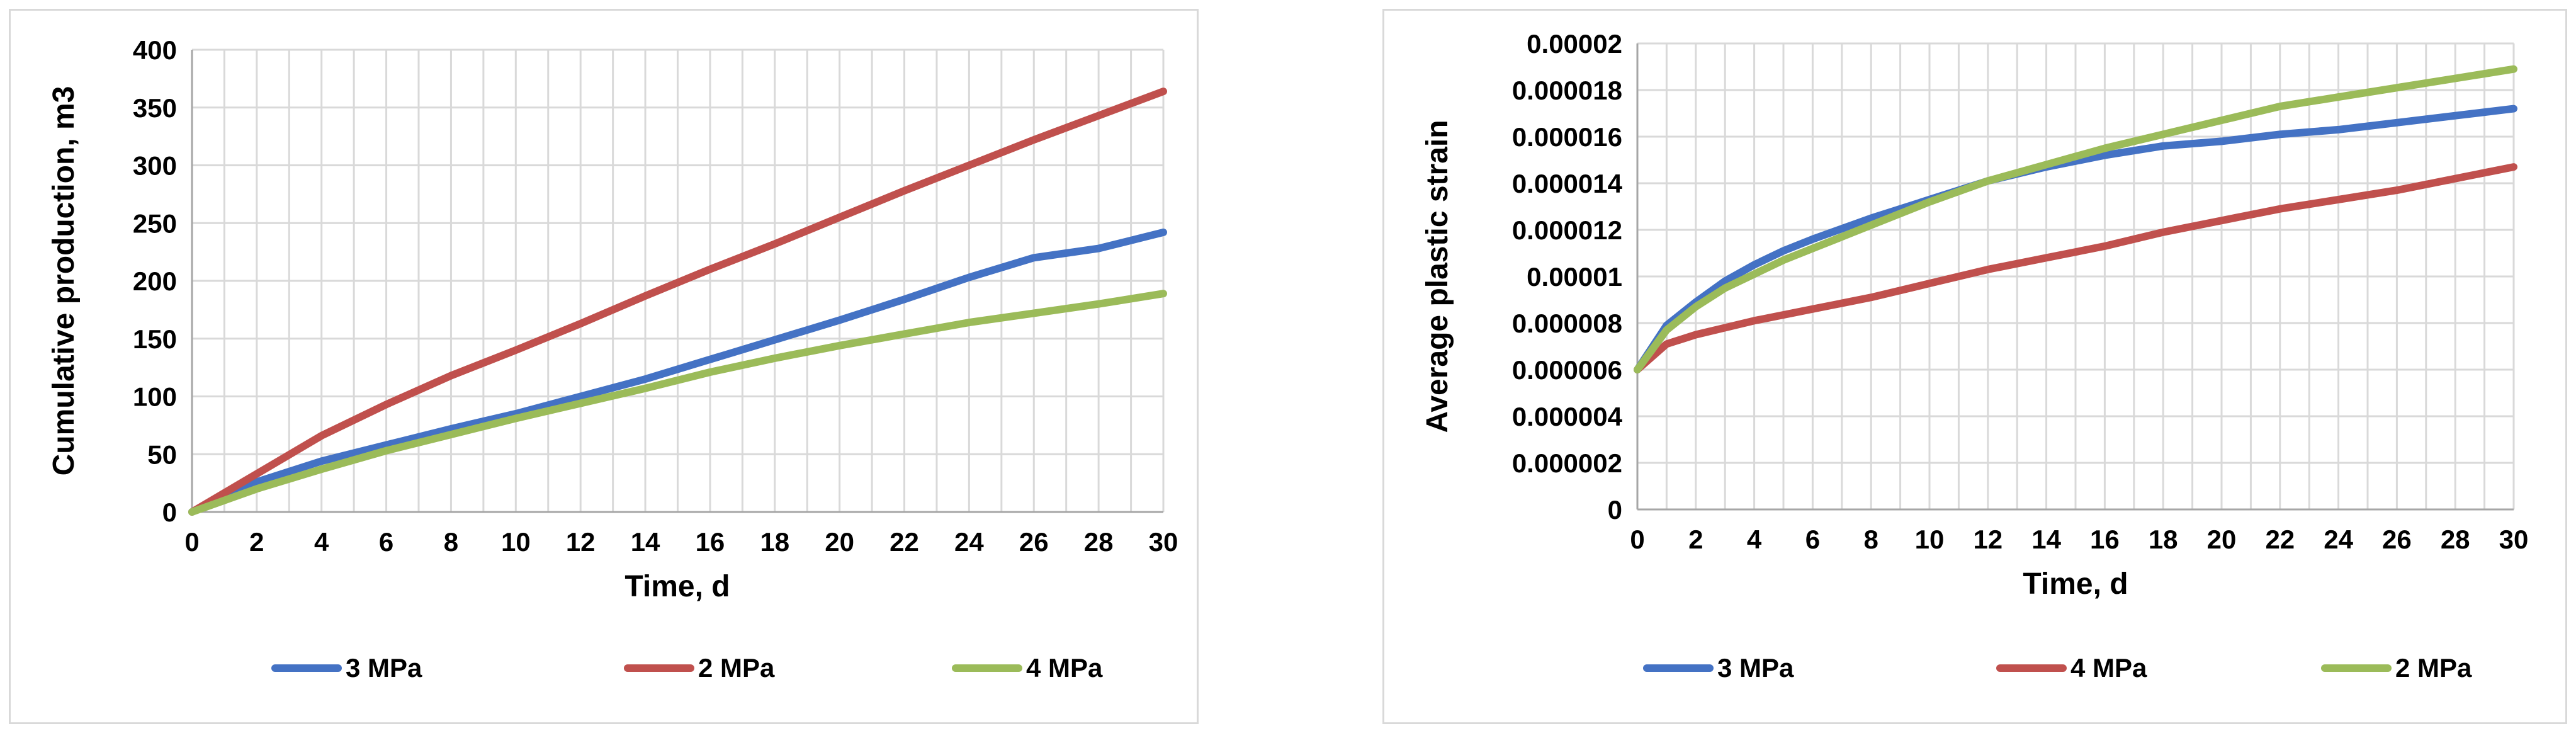  Describe the element at coordinates (1567, 463) in the screenshot. I see `y-tick-label: 0.000002` at that location.